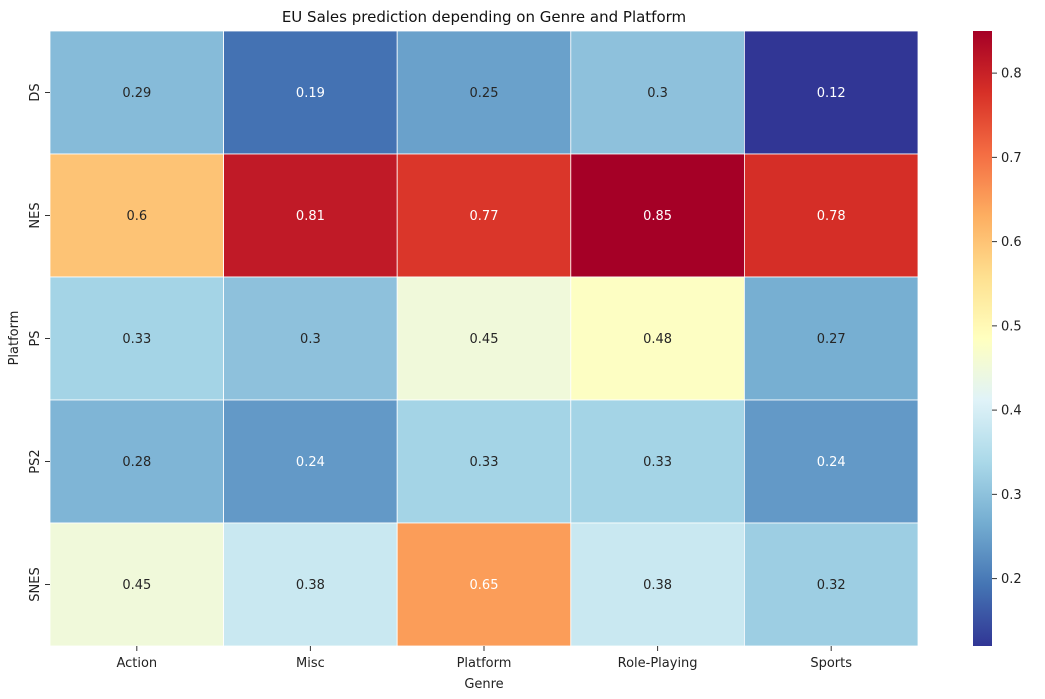 This screenshot has height=699, width=1045. I want to click on heatmap-cell-ps2-role-playing, so click(657, 461).